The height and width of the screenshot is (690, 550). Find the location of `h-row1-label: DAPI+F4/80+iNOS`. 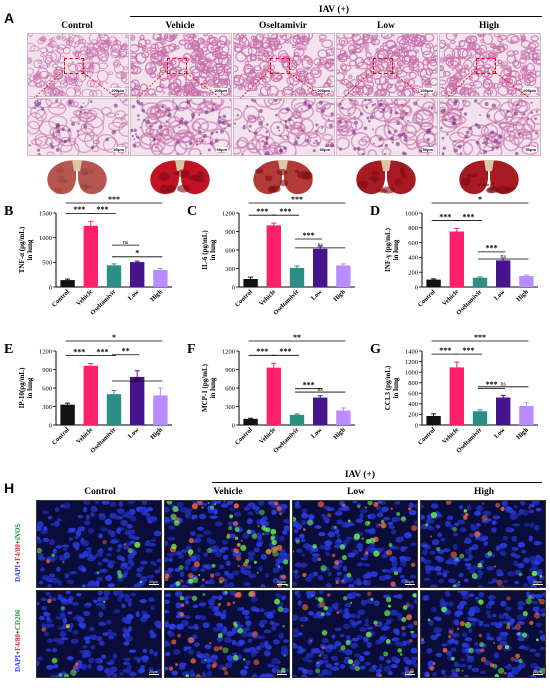

h-row1-label: DAPI+F4/80+iNOS is located at coordinates (18, 552).